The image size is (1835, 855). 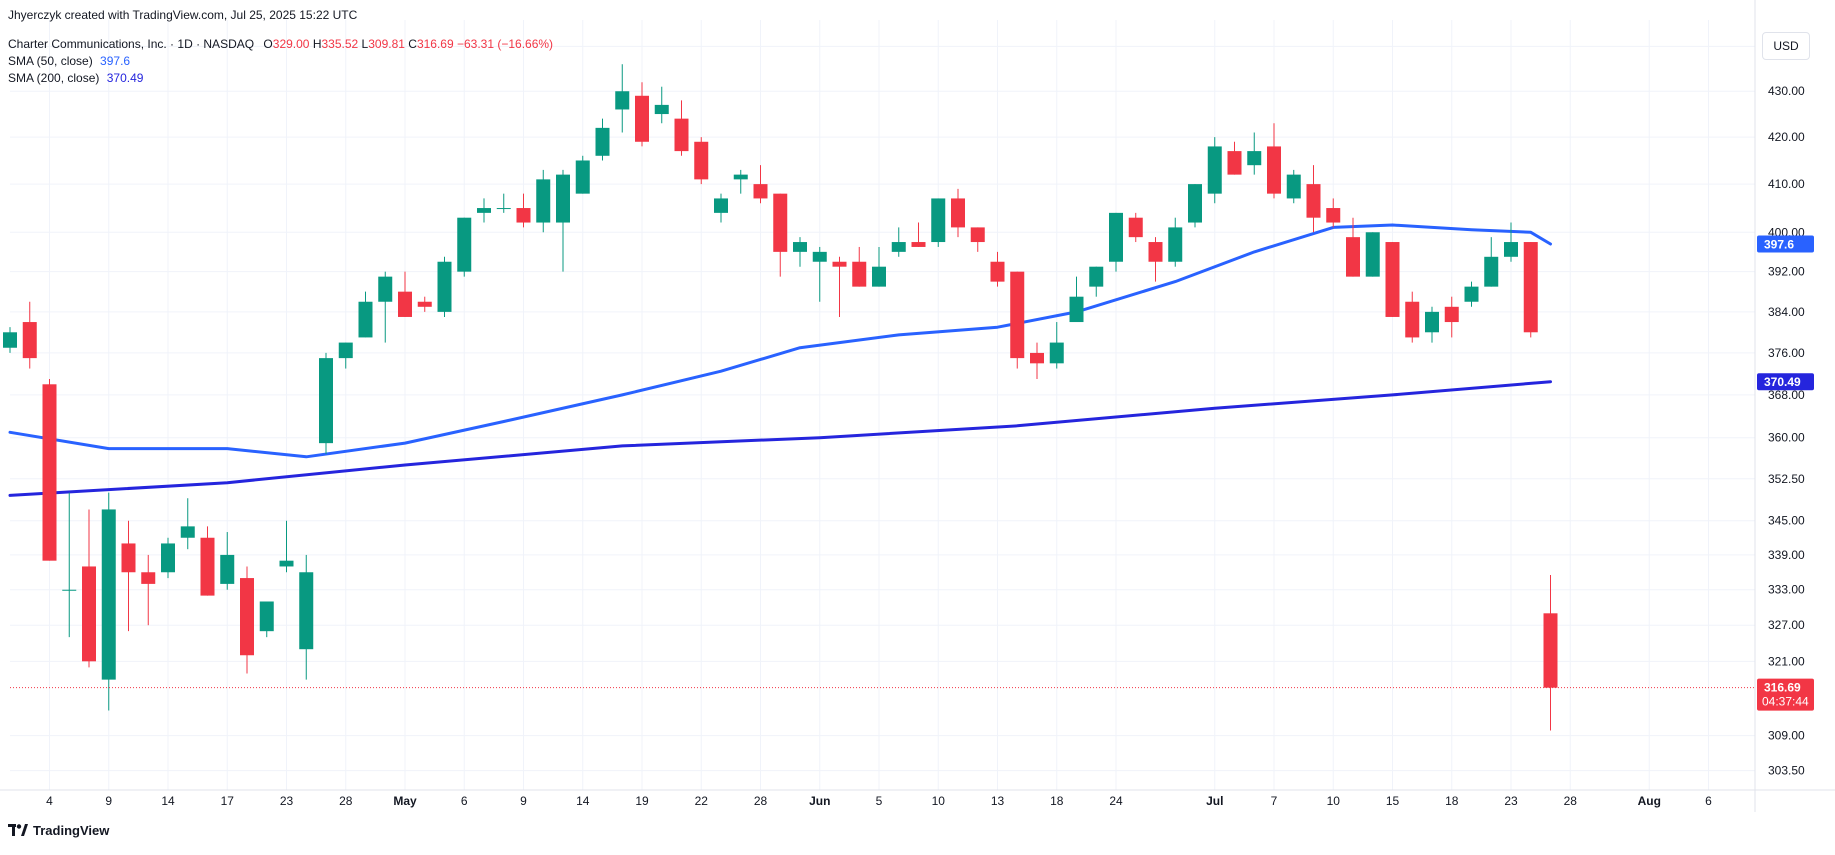 What do you see at coordinates (1782, 688) in the screenshot?
I see `last-price-axis-marker-text: 316.69` at bounding box center [1782, 688].